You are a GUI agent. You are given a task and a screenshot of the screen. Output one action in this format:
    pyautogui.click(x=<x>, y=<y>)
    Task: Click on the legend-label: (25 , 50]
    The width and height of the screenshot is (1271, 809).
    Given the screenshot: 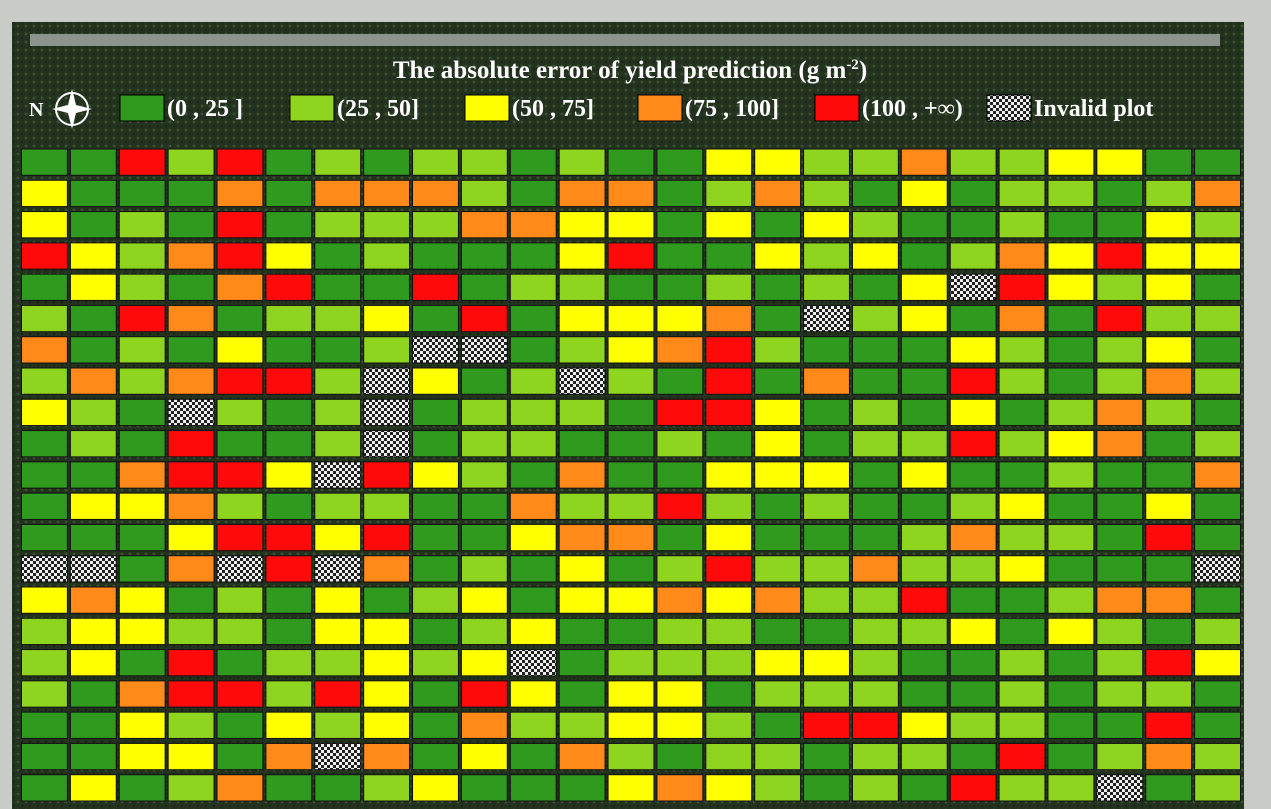 What is the action you would take?
    pyautogui.click(x=378, y=109)
    